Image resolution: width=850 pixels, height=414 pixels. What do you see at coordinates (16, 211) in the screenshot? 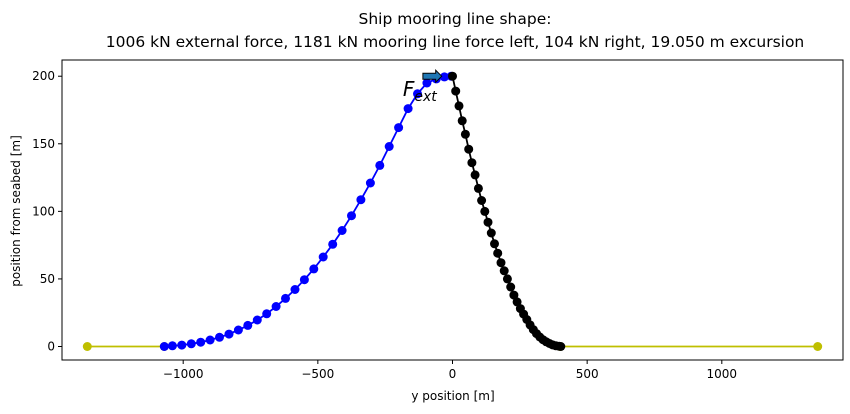
I see `y-axis-label: position from seabed [m]` at bounding box center [16, 211].